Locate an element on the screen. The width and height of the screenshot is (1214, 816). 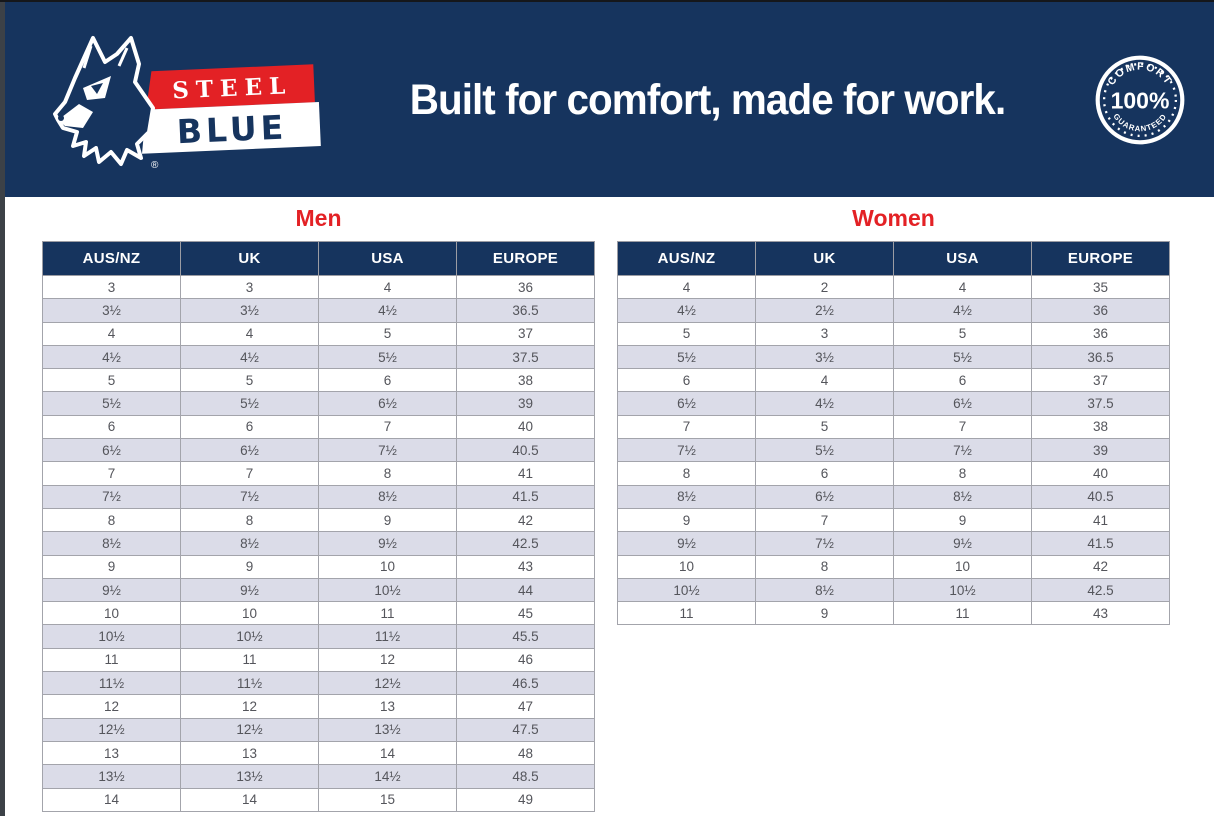
table-row: 7½ 7½ 8½ 41.5 is located at coordinates (318, 496).